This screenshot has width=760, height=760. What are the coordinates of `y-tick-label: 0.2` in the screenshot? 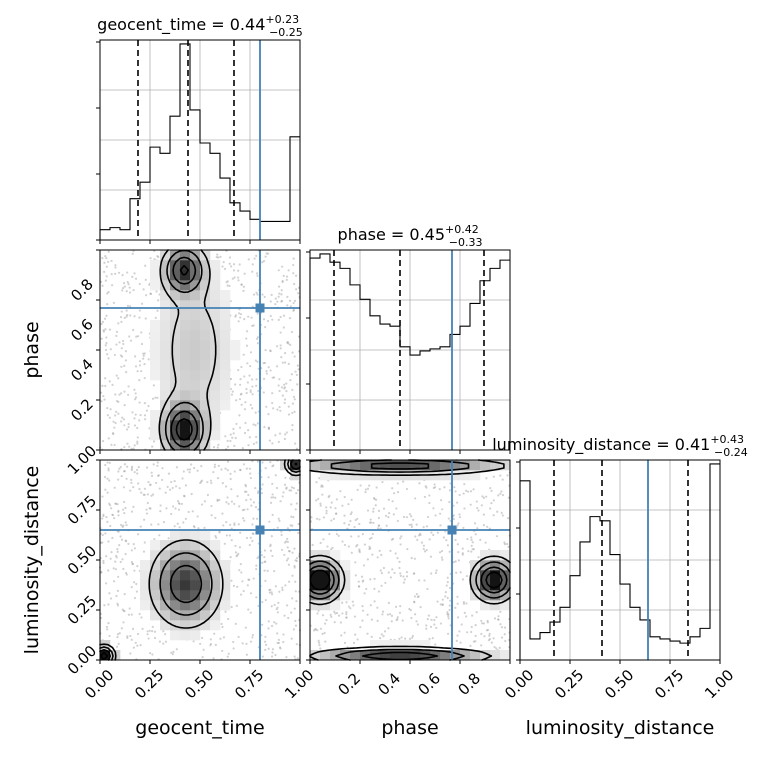 It's located at (82, 410).